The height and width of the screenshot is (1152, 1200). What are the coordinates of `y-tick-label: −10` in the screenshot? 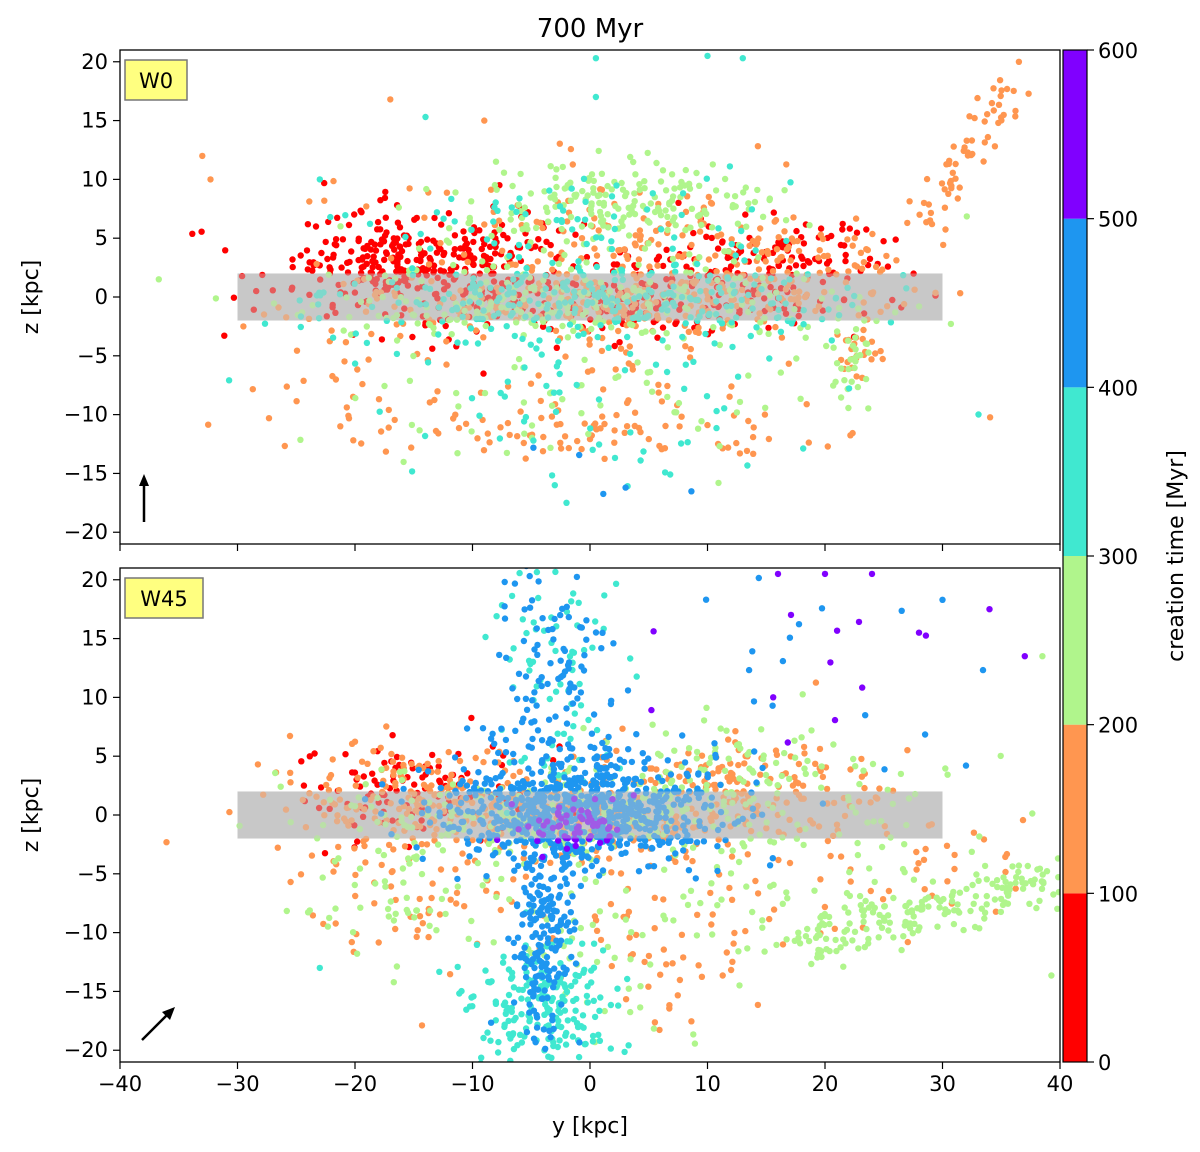 It's located at (86, 415).